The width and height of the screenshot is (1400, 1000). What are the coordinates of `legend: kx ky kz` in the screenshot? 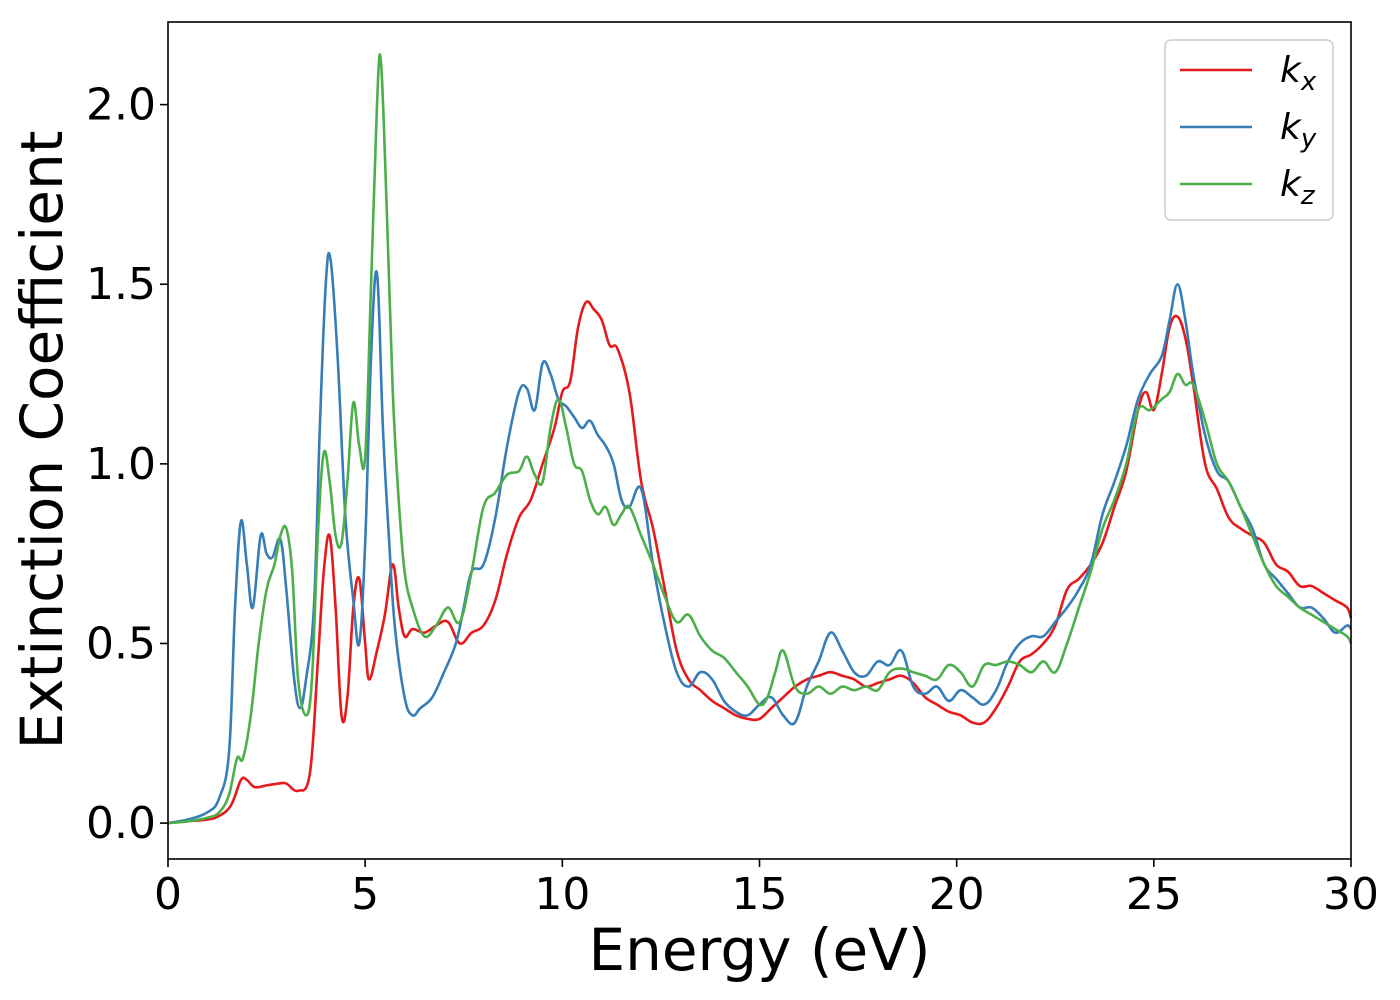 It's located at (1249, 130).